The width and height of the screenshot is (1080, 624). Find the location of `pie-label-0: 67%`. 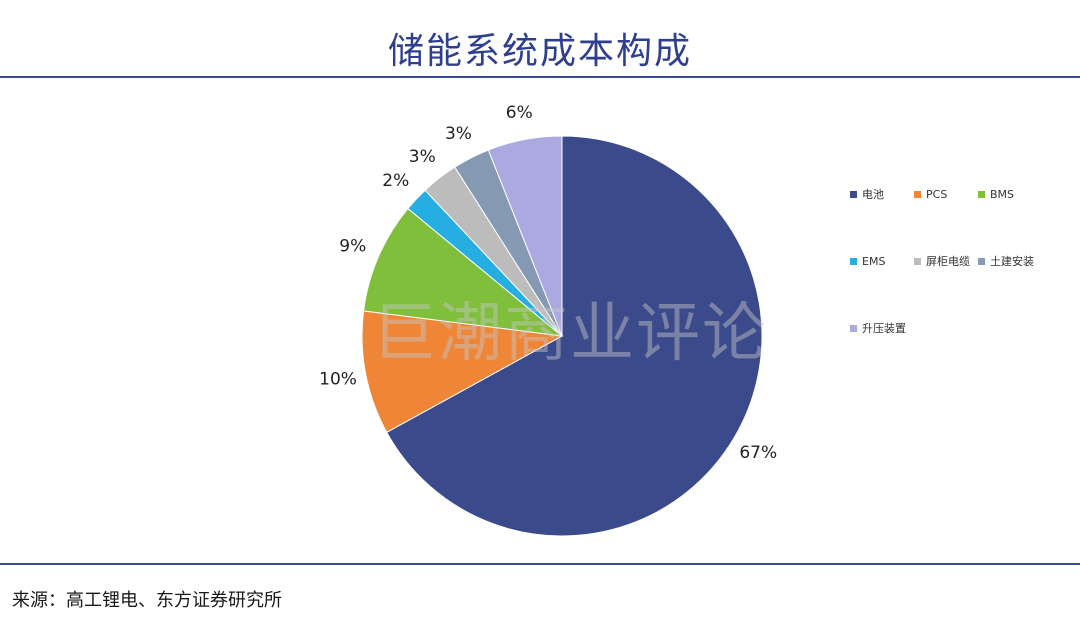

pie-label-0: 67% is located at coordinates (758, 453).